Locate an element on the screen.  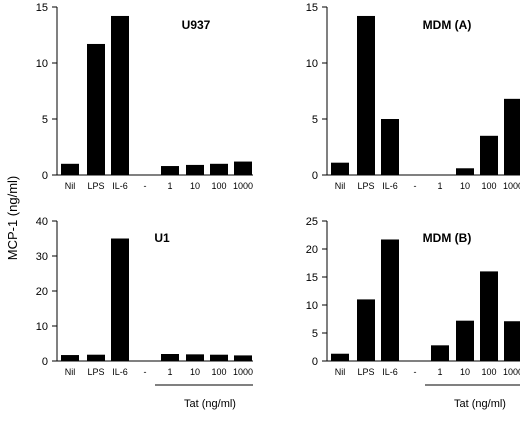
shared-y-axis-title: MCP-1 (ng/ml) is located at coordinates (12, 218).